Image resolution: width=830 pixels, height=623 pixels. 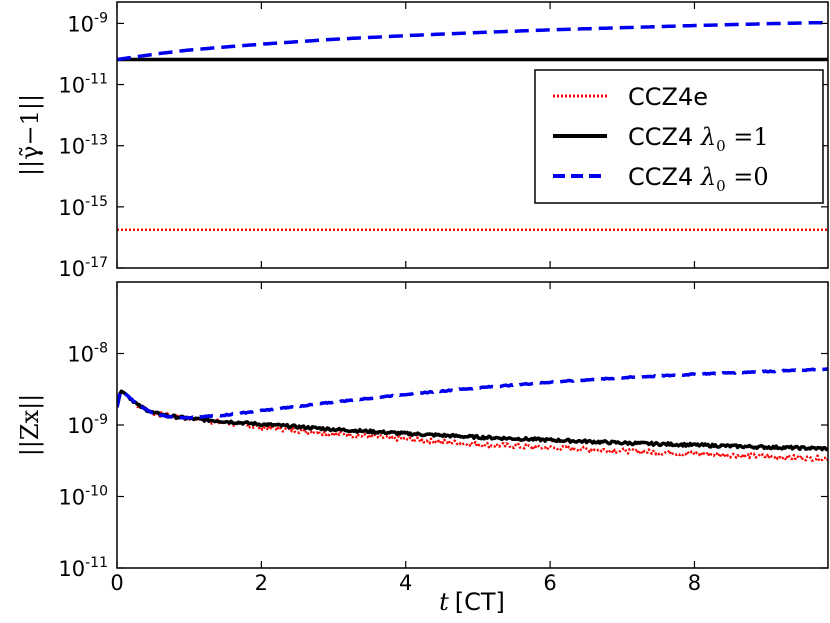 I want to click on bottom-series-solid, so click(x=472, y=420).